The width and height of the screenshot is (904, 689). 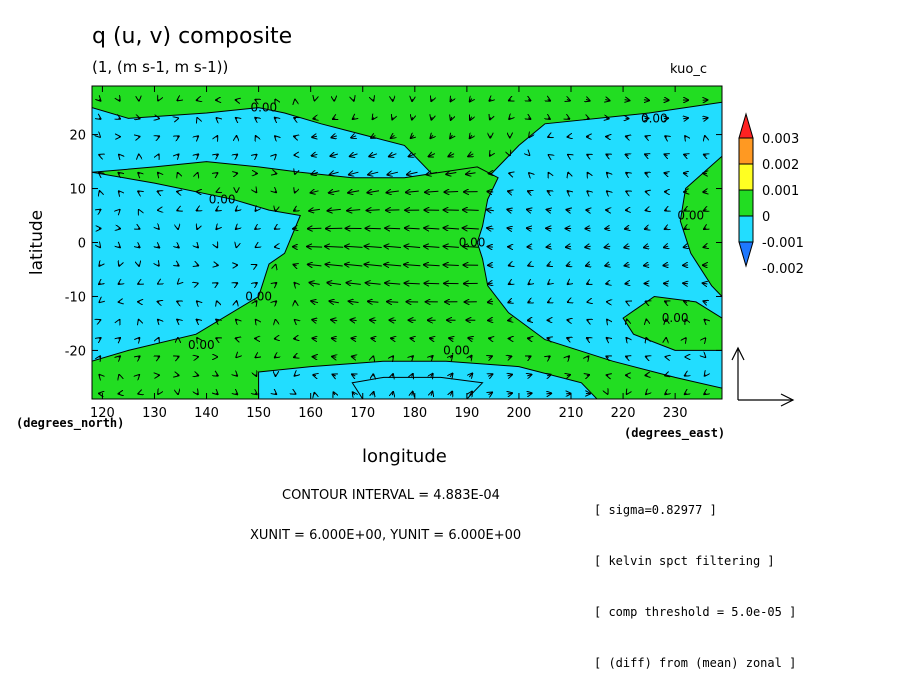 What do you see at coordinates (623, 413) in the screenshot?
I see `x-tick-label: 220` at bounding box center [623, 413].